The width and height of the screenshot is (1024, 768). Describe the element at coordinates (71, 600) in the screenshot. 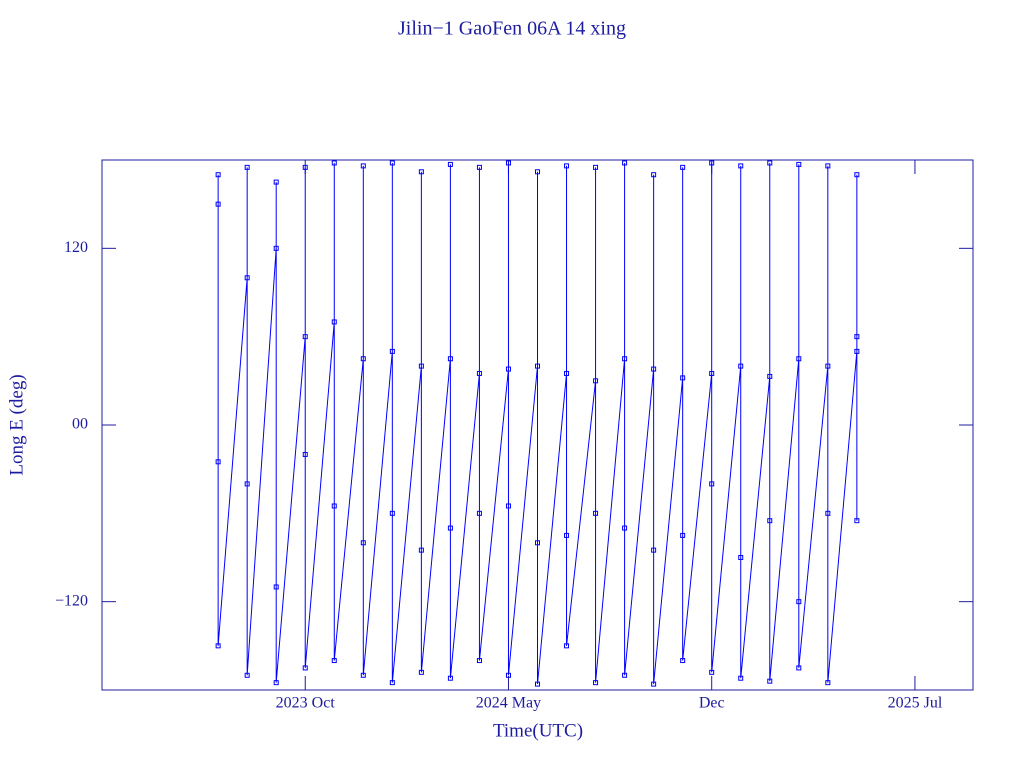

I see `y-tick-label: −120` at that location.